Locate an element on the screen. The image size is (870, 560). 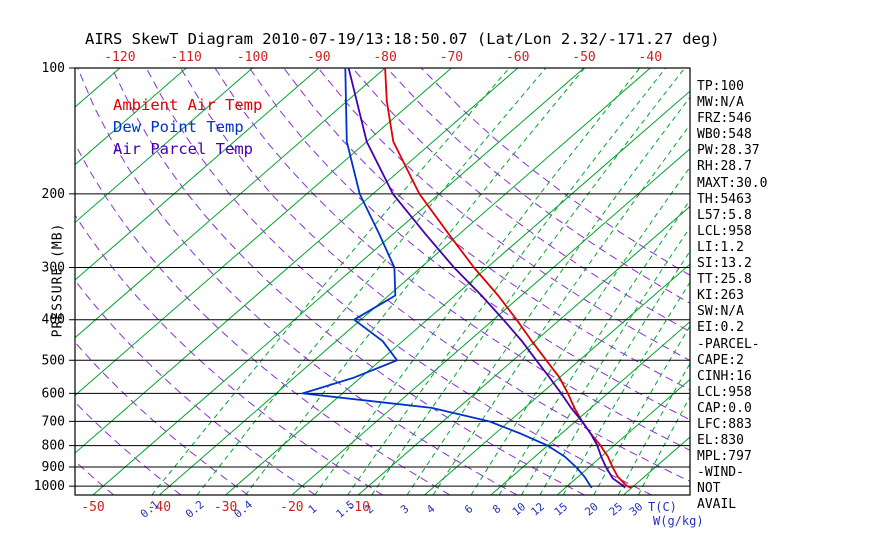
stat-line: CINH:16 is located at coordinates (724, 376).